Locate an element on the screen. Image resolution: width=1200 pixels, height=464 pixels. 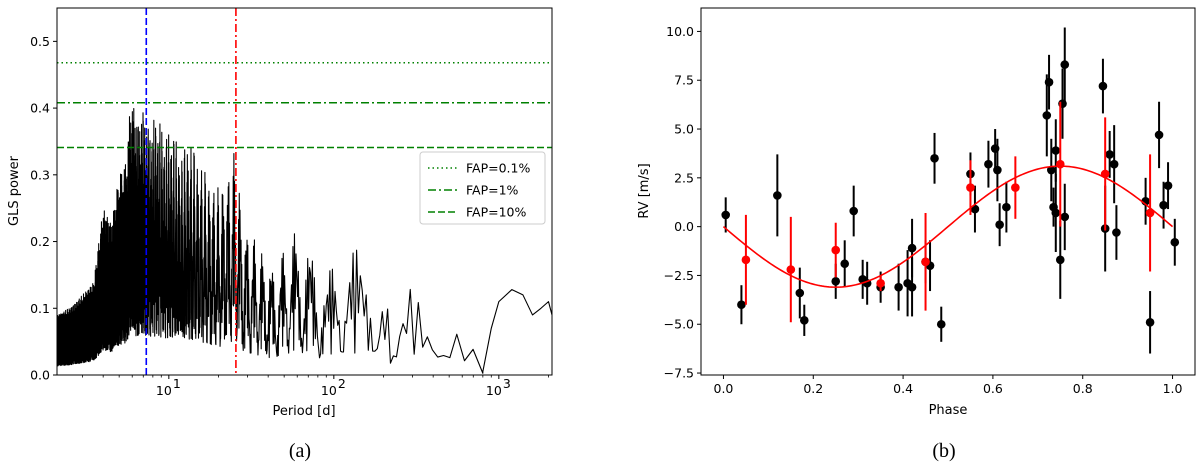
ytick-label: −2.5 is located at coordinates (679, 275).